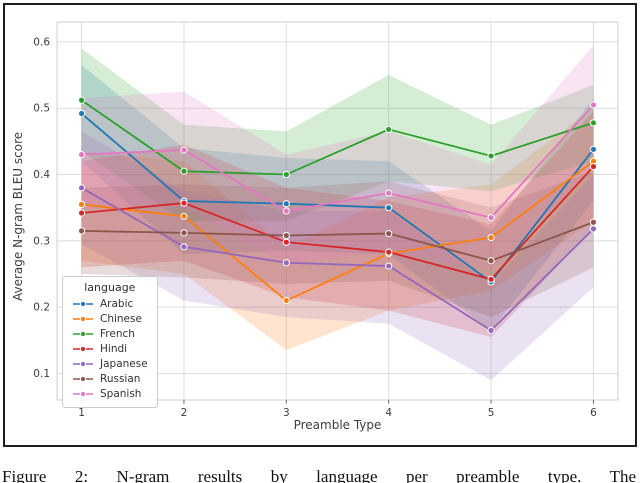  I want to click on y-axis-label: Average N-gram BLEU score, so click(18, 216).